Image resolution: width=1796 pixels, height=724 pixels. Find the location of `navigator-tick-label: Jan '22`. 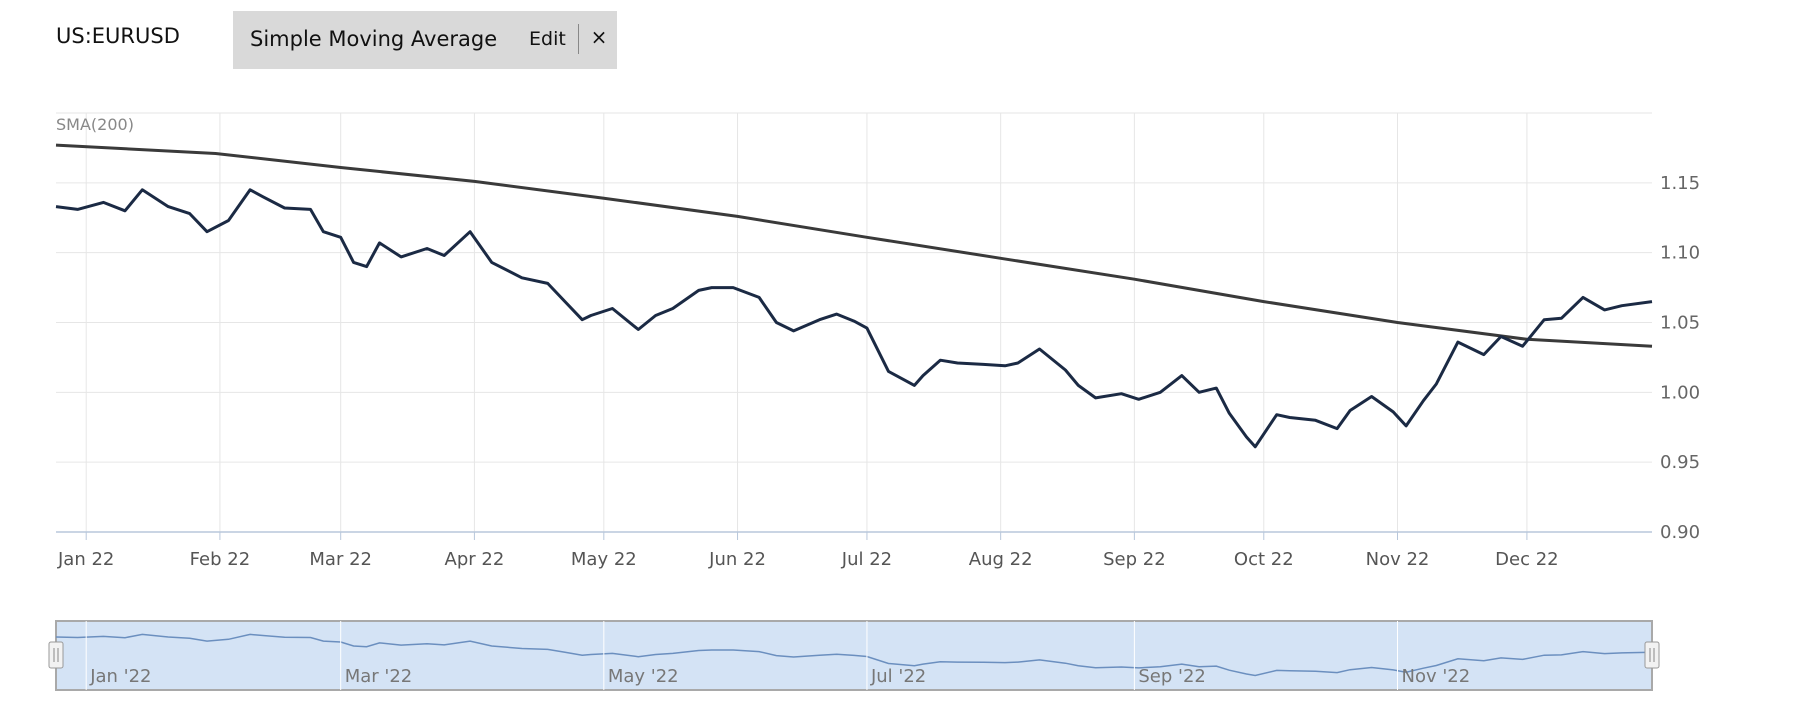

navigator-tick-label: Jan '22 is located at coordinates (120, 676).